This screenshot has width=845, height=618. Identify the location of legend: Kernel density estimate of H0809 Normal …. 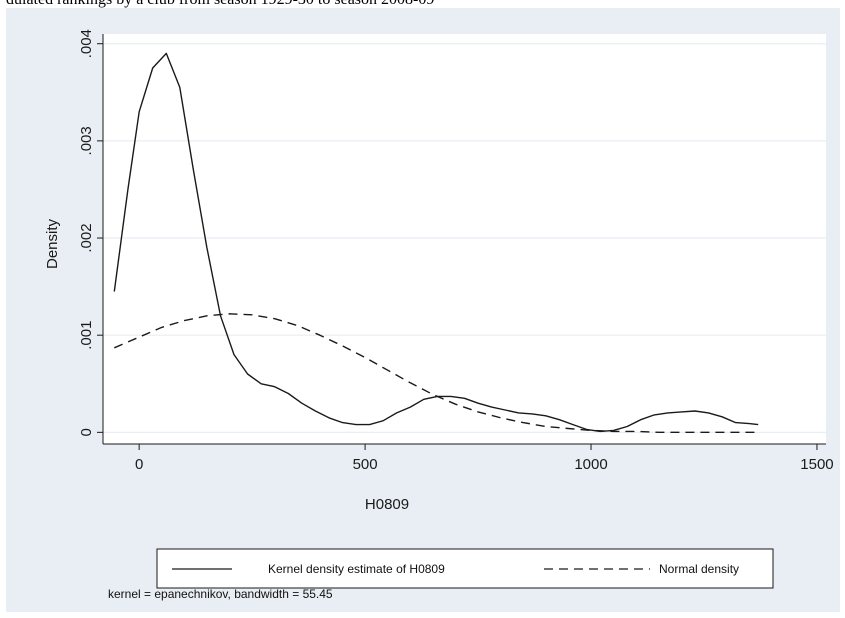
(465, 568).